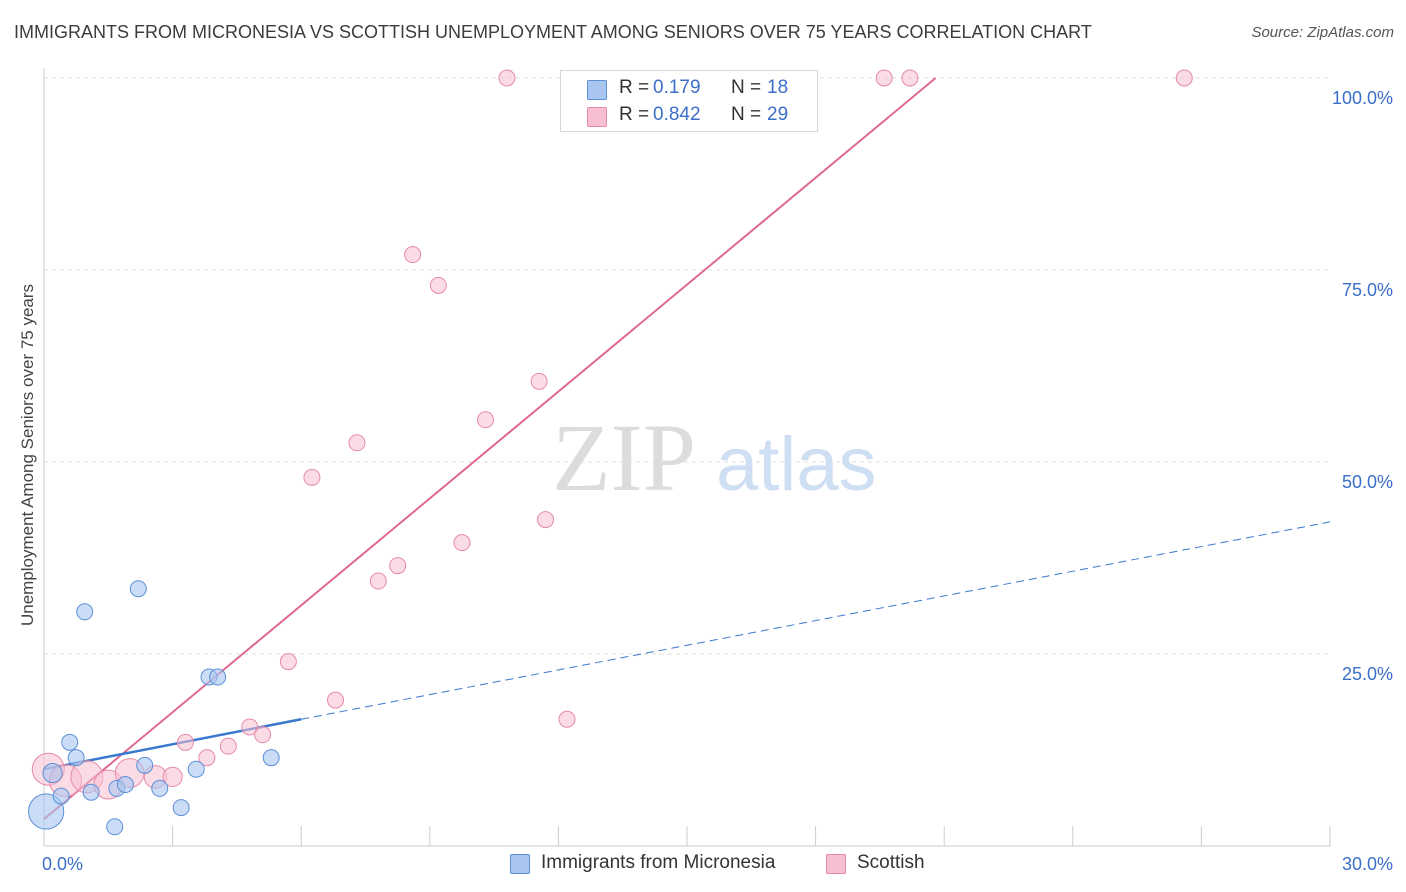 This screenshot has width=1406, height=892. I want to click on bottom-legend-swatch-scottish, so click(836, 864).